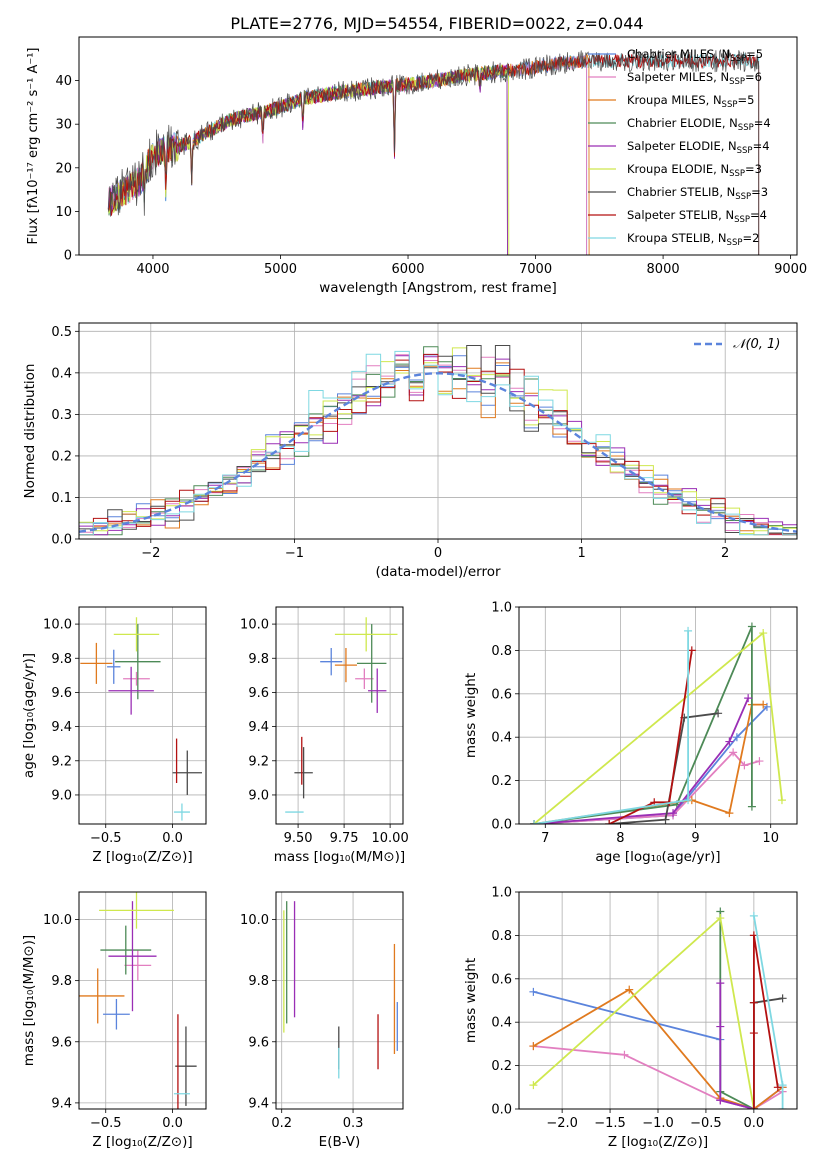 The height and width of the screenshot is (1170, 819). Describe the element at coordinates (61, 373) in the screenshot. I see `residuals-ytick-label-4: 0.4` at that location.